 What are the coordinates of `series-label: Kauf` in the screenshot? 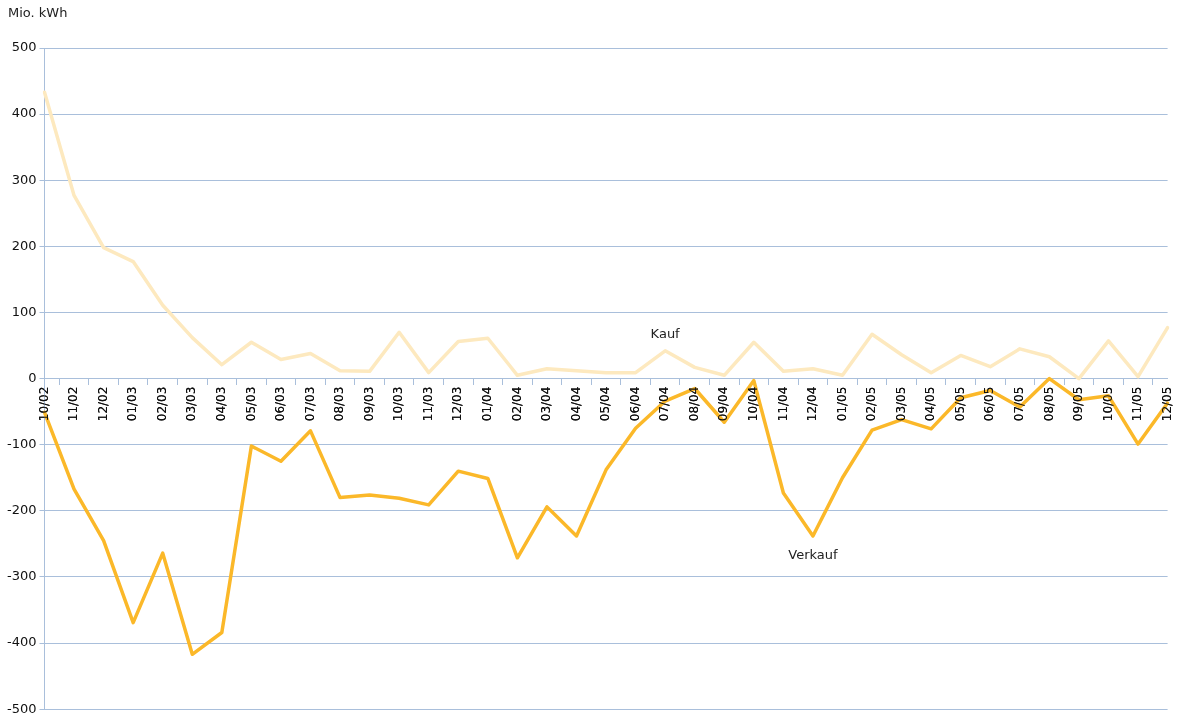 It's located at (665, 334).